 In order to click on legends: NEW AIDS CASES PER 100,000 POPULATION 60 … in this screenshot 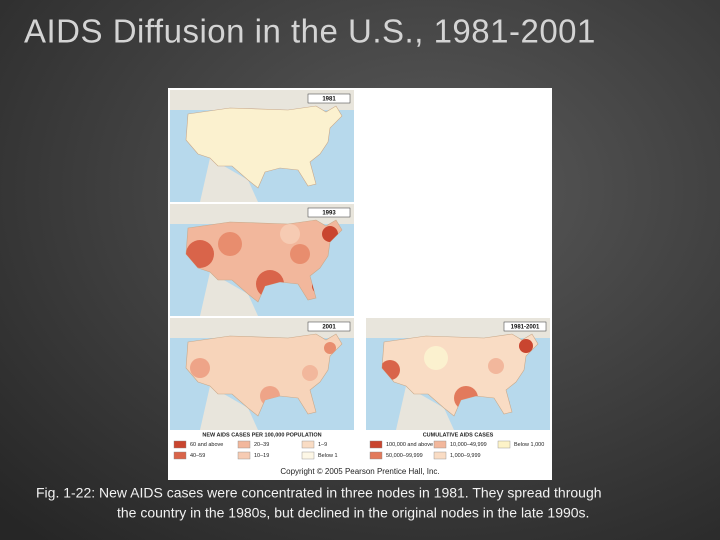, I will do `click(358, 446)`.